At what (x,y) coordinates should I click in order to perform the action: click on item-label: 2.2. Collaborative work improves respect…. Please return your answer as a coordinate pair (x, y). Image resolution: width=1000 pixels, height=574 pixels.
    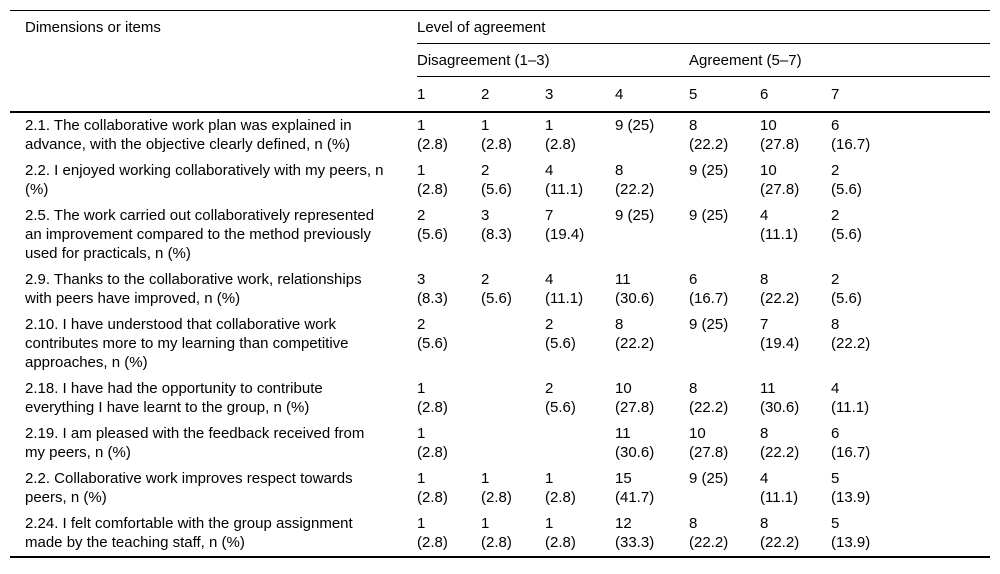
    Looking at the image, I should click on (189, 488).